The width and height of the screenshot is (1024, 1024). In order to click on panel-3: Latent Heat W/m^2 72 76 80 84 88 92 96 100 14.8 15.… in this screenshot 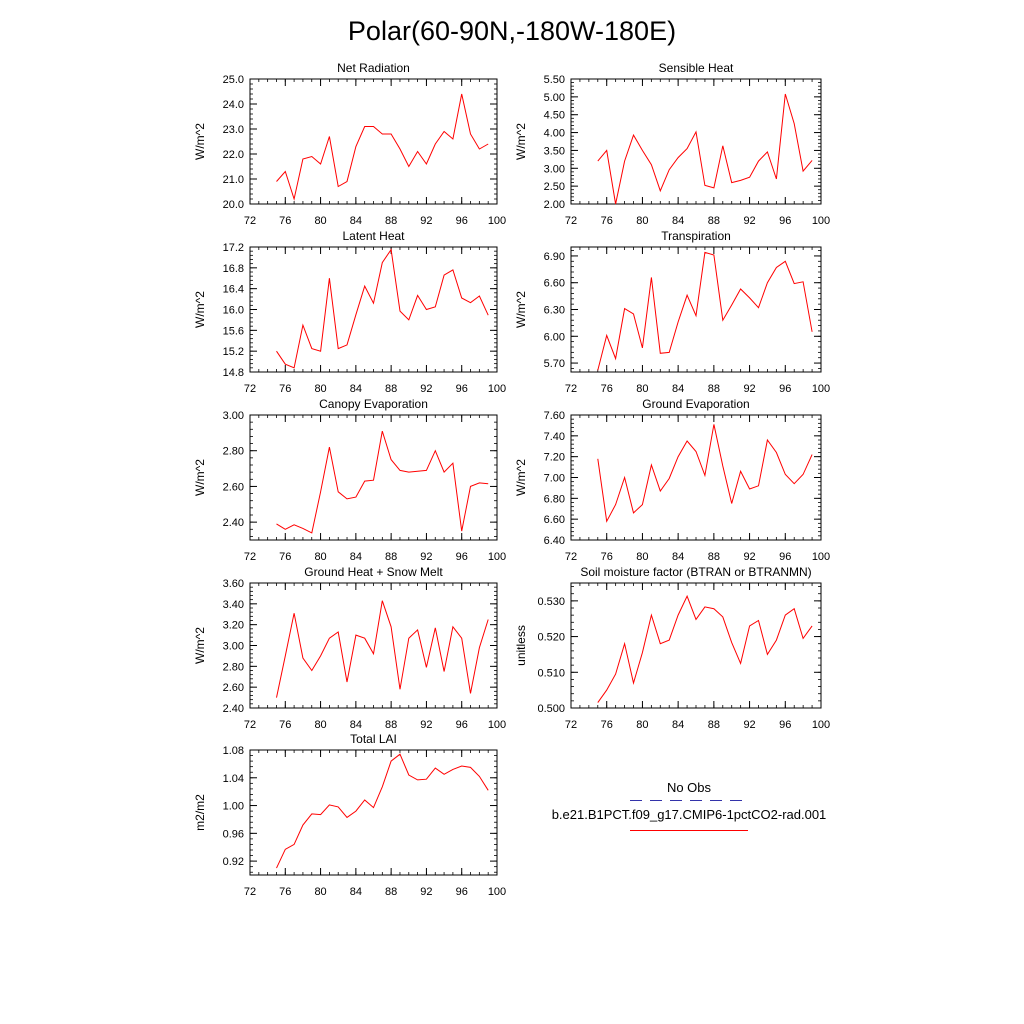, I will do `click(349, 312)`.